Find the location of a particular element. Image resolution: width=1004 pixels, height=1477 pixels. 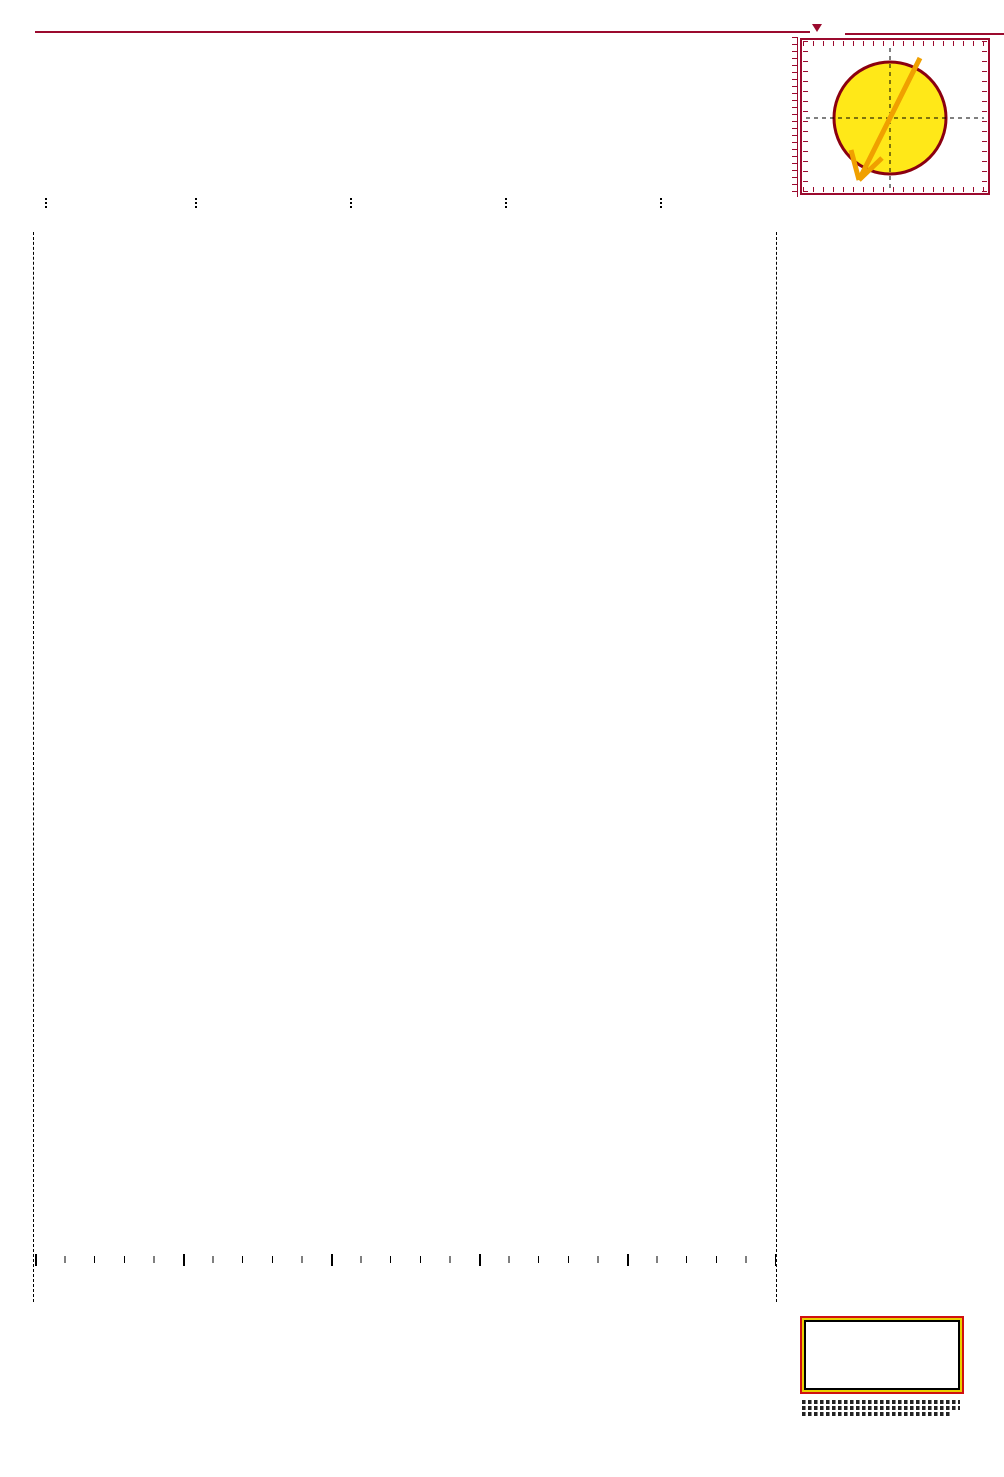

ch2-window-label is located at coordinates (983, 893).